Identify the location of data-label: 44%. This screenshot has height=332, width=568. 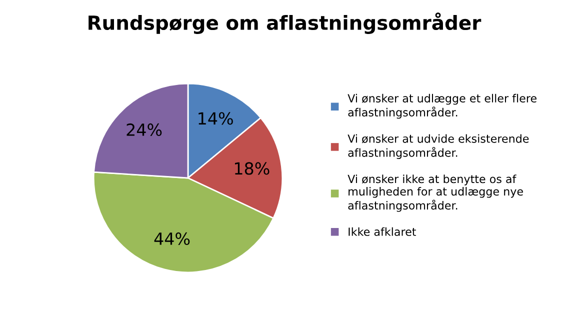
(172, 239).